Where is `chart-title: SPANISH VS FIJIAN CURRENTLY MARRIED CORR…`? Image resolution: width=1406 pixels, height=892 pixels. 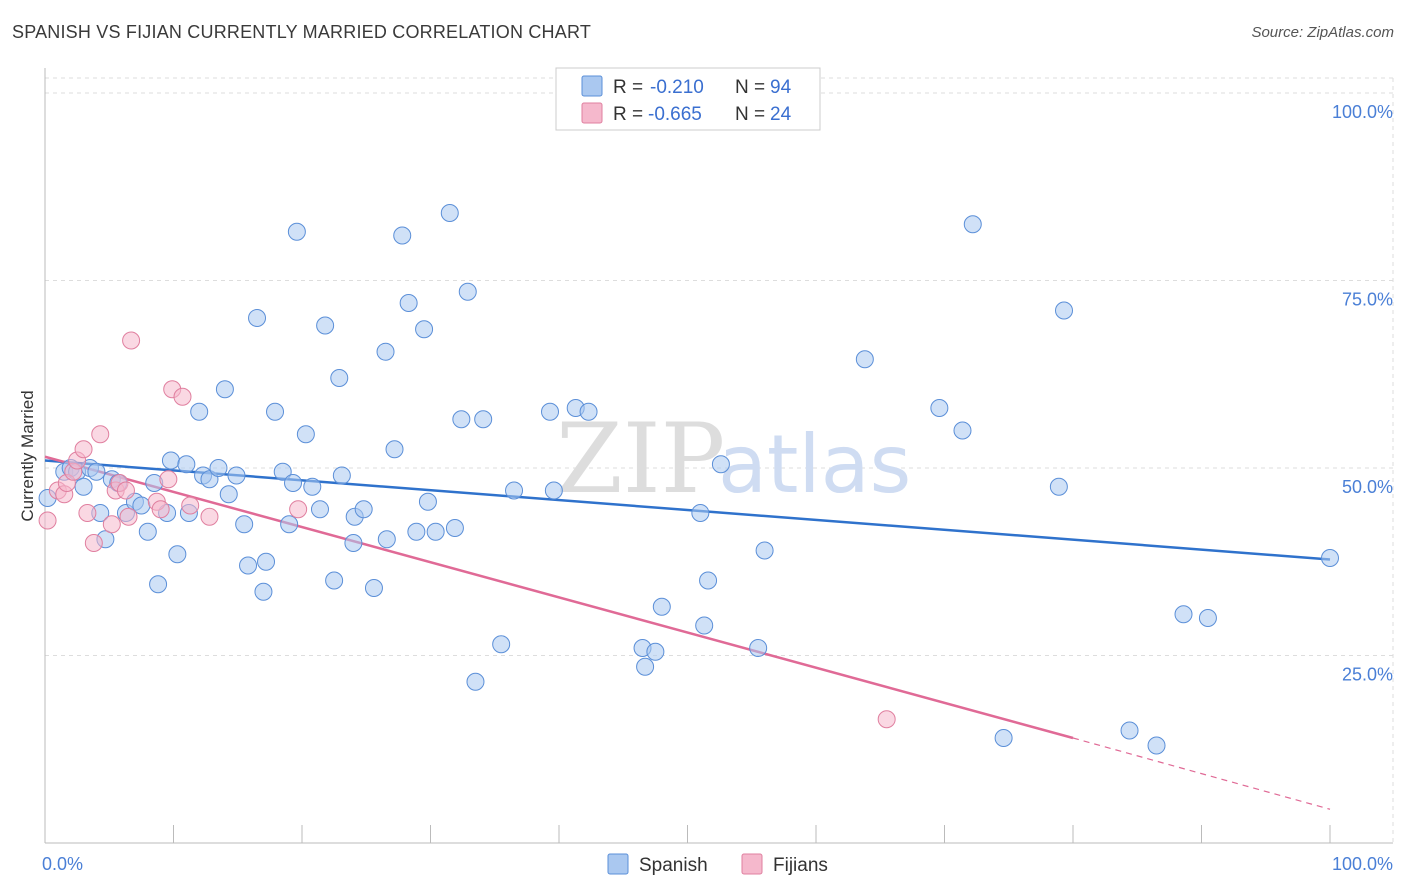 chart-title: SPANISH VS FIJIAN CURRENTLY MARRIED CORR… is located at coordinates (302, 32).